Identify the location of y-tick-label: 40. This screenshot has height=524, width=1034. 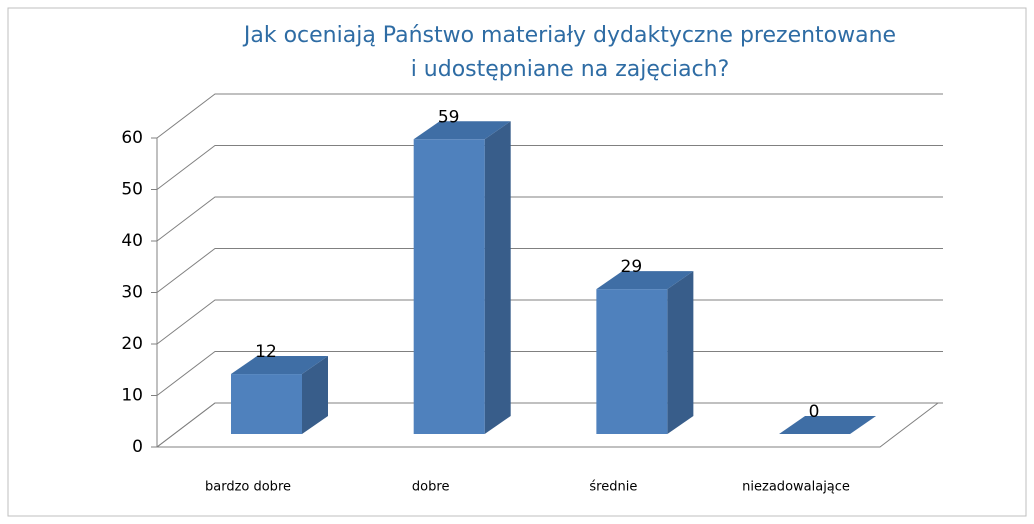
(132, 241).